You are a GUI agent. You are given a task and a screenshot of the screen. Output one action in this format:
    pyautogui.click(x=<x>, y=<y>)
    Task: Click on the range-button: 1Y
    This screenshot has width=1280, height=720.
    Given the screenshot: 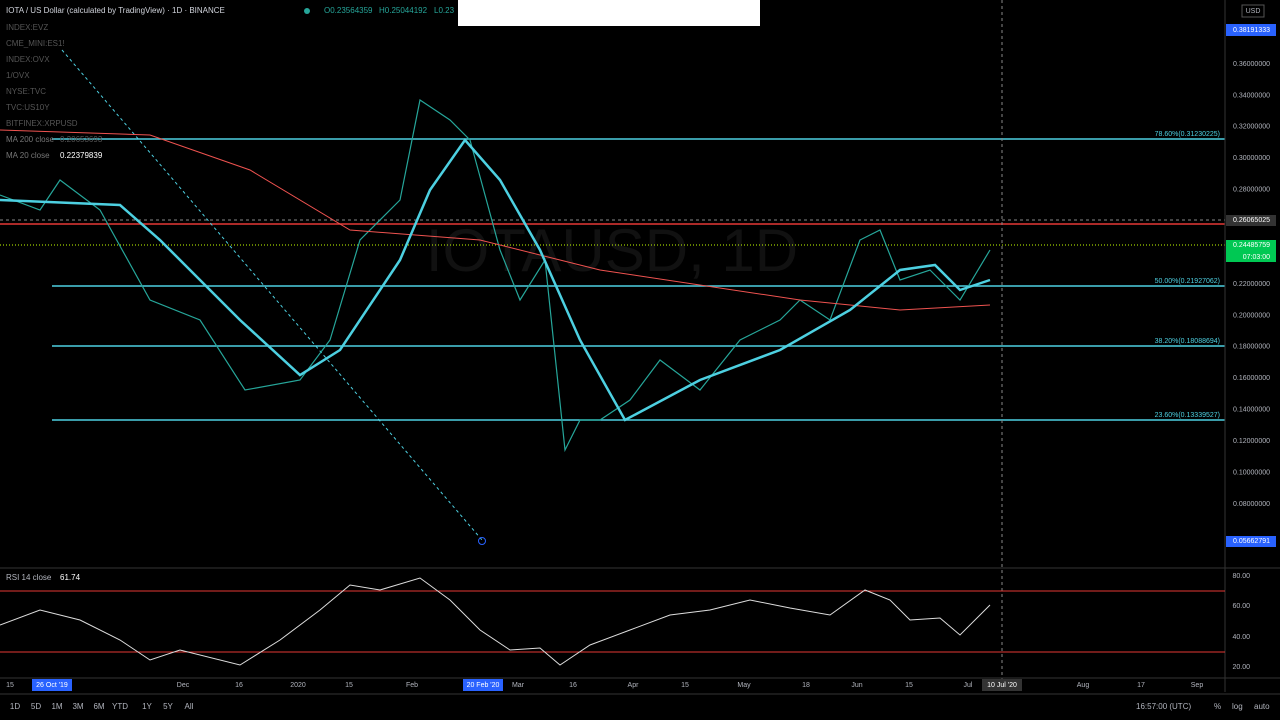 What is the action you would take?
    pyautogui.click(x=147, y=706)
    